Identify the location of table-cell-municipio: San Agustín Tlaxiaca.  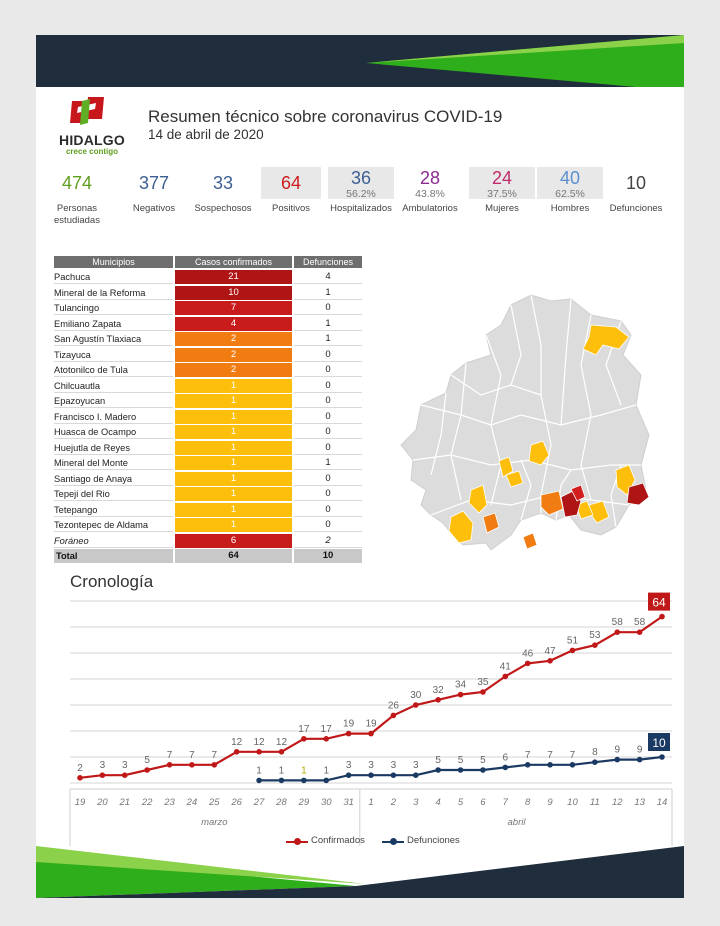
(113, 339).